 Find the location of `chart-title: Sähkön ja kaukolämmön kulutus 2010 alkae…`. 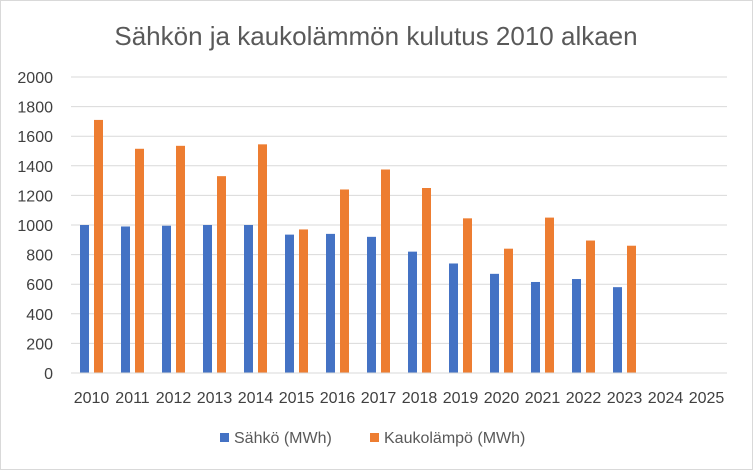

chart-title: Sähkön ja kaukolämmön kulutus 2010 alkae… is located at coordinates (375, 36).